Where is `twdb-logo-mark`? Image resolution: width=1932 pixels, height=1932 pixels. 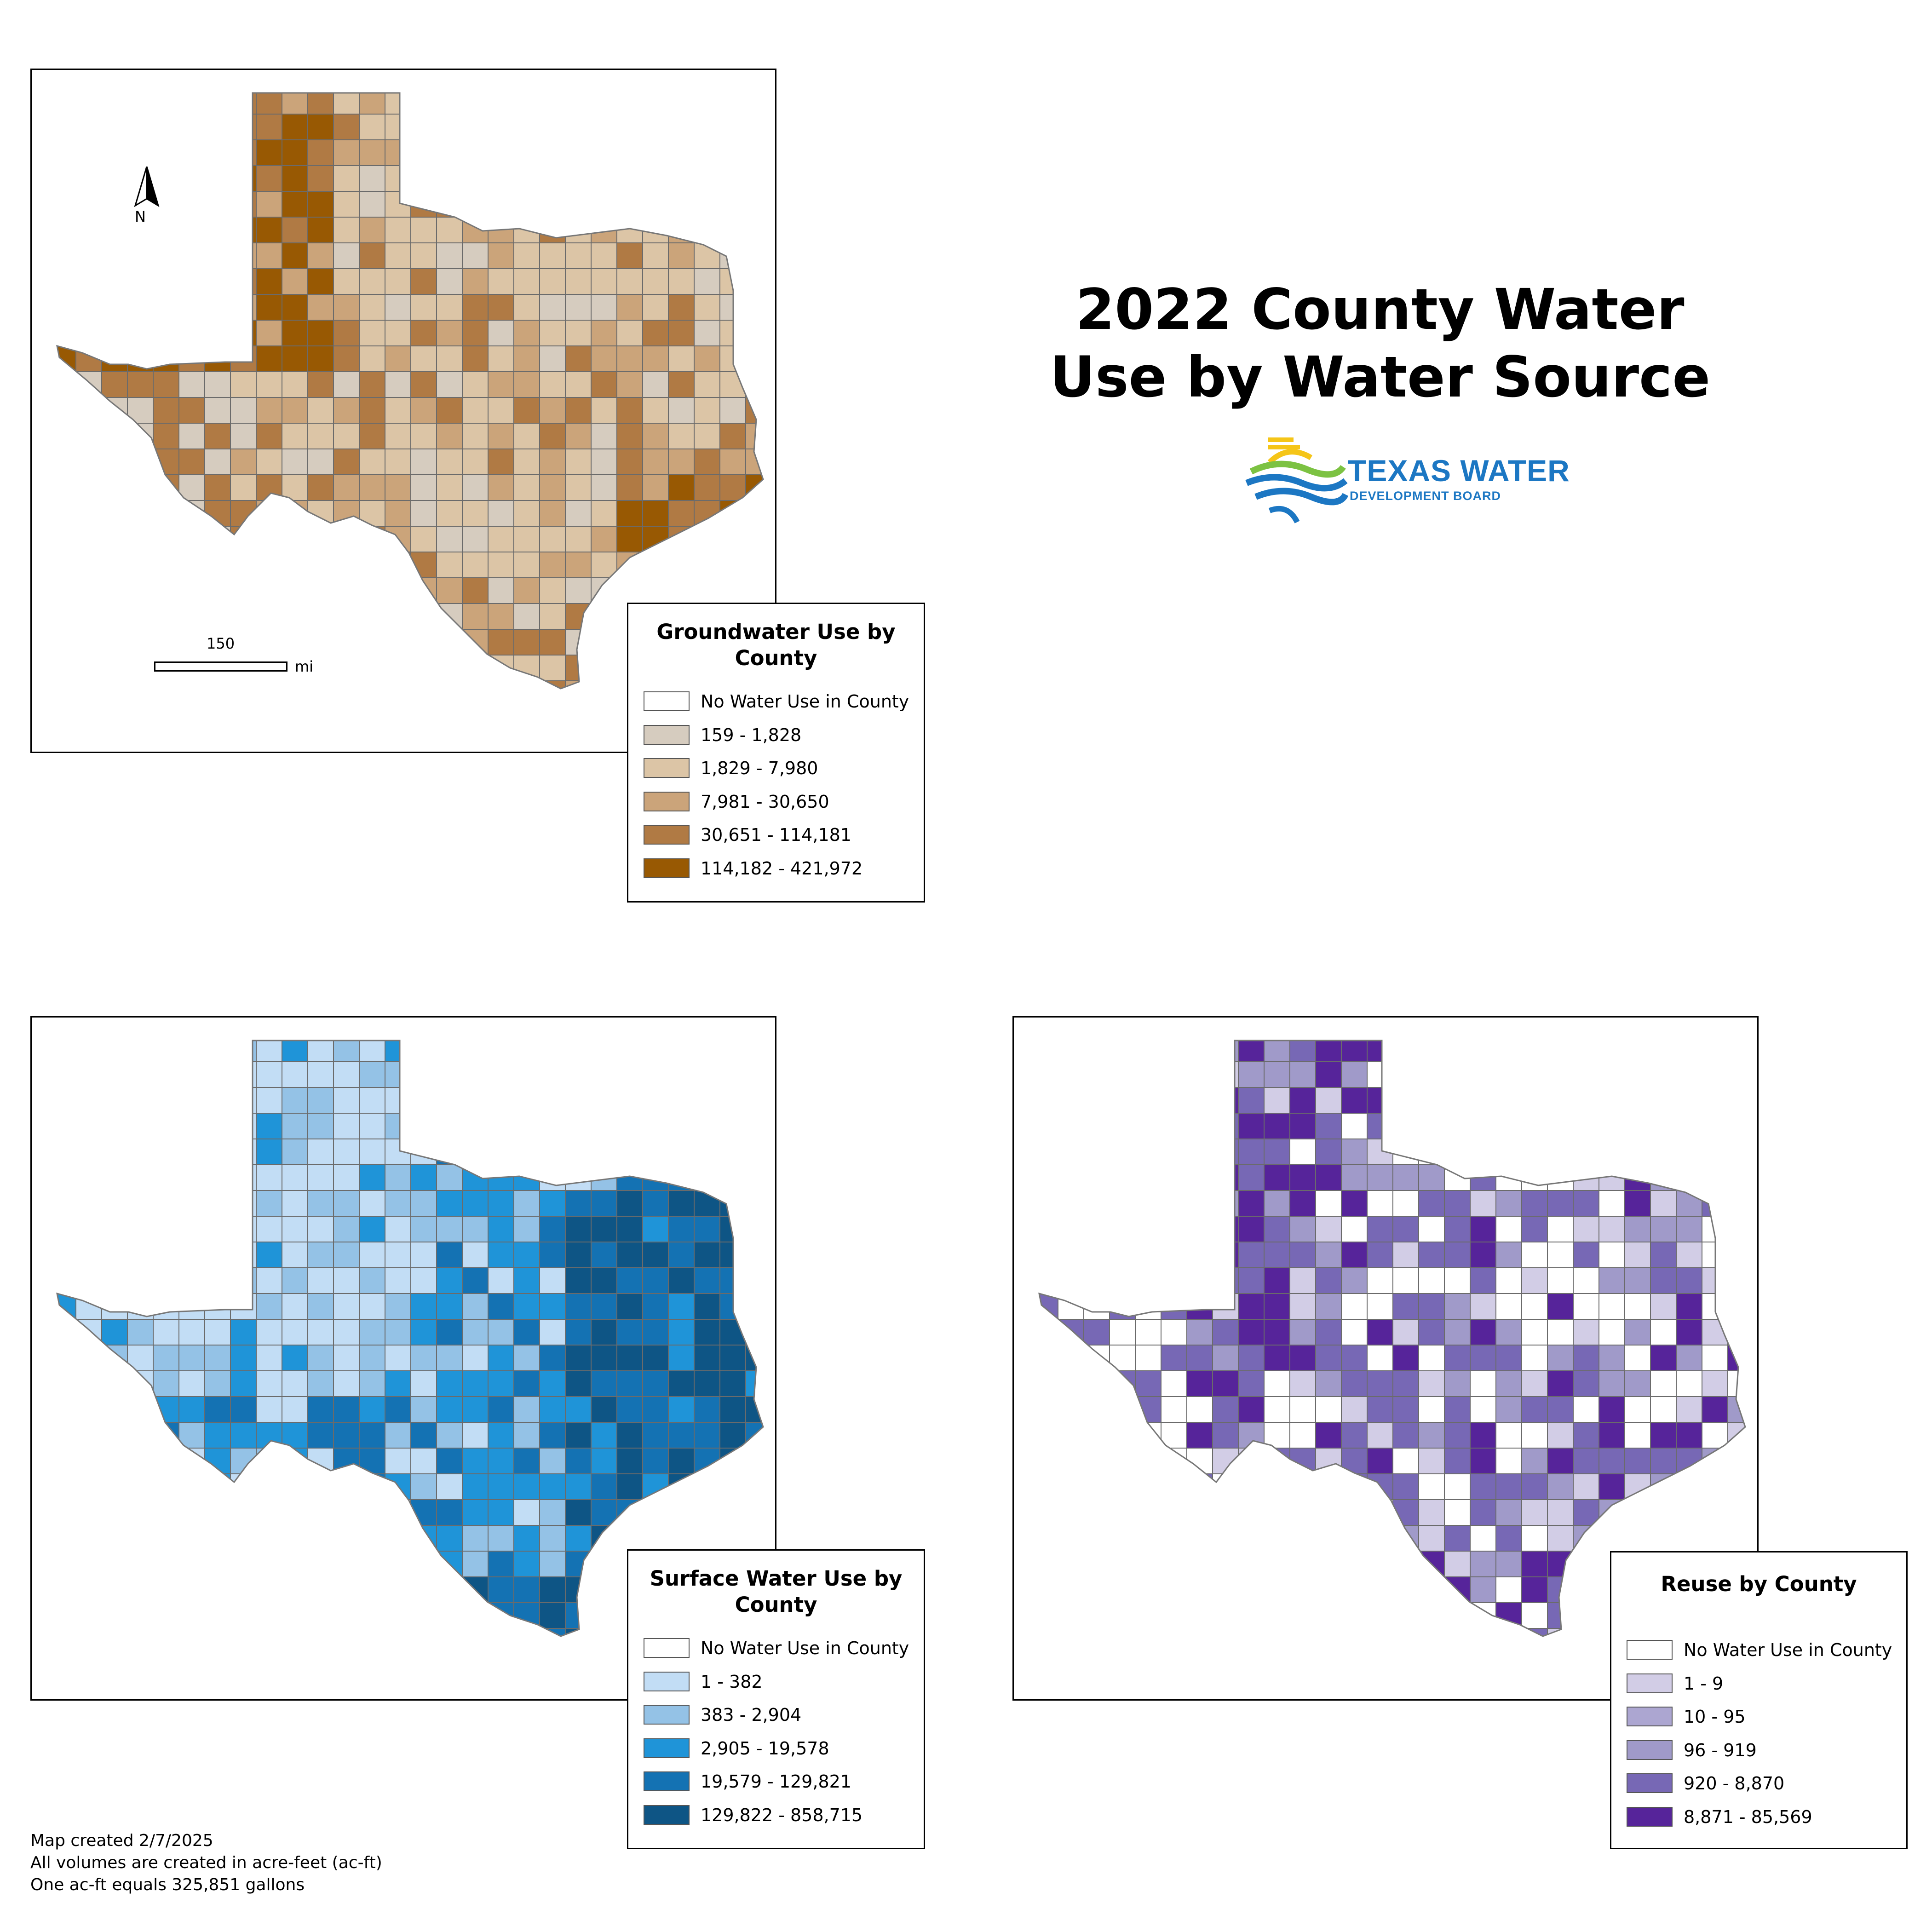 twdb-logo-mark is located at coordinates (1296, 480).